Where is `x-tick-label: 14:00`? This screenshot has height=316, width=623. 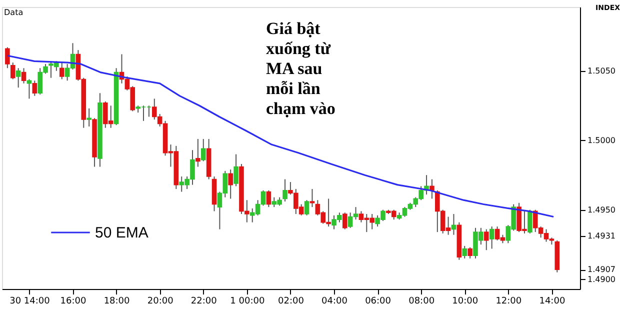 x-tick-label: 14:00 is located at coordinates (552, 301).